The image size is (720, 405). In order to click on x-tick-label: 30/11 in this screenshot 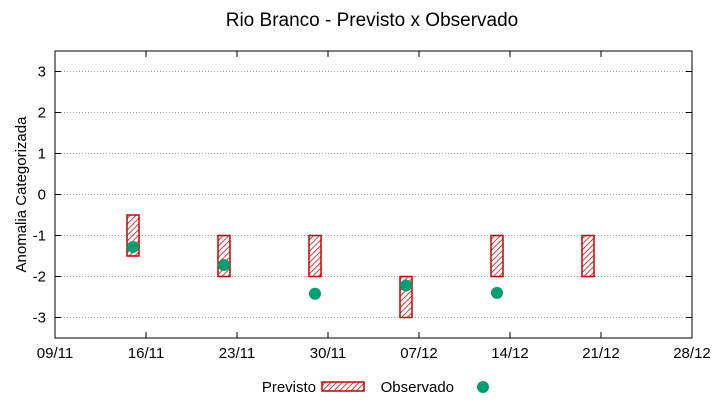, I will do `click(328, 353)`.